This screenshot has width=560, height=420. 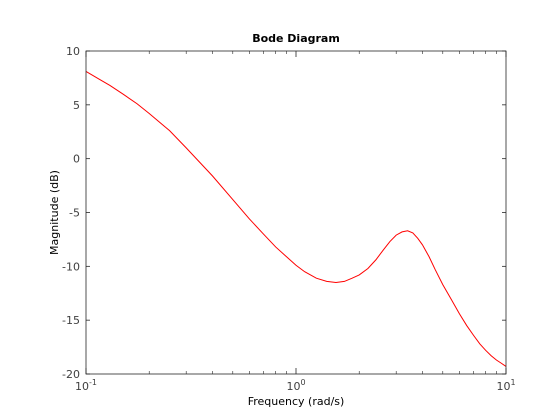 I want to click on x-tick-label: 10⁻¹, so click(x=86, y=385).